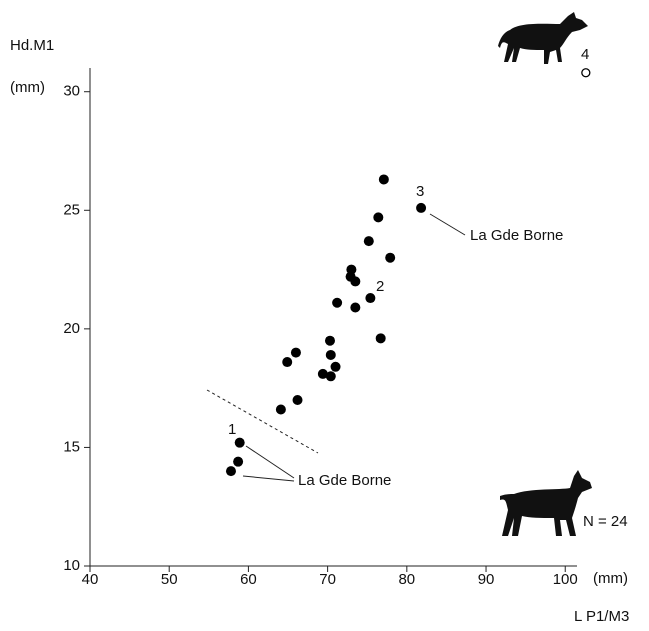  I want to click on point-label: 1, so click(232, 429).